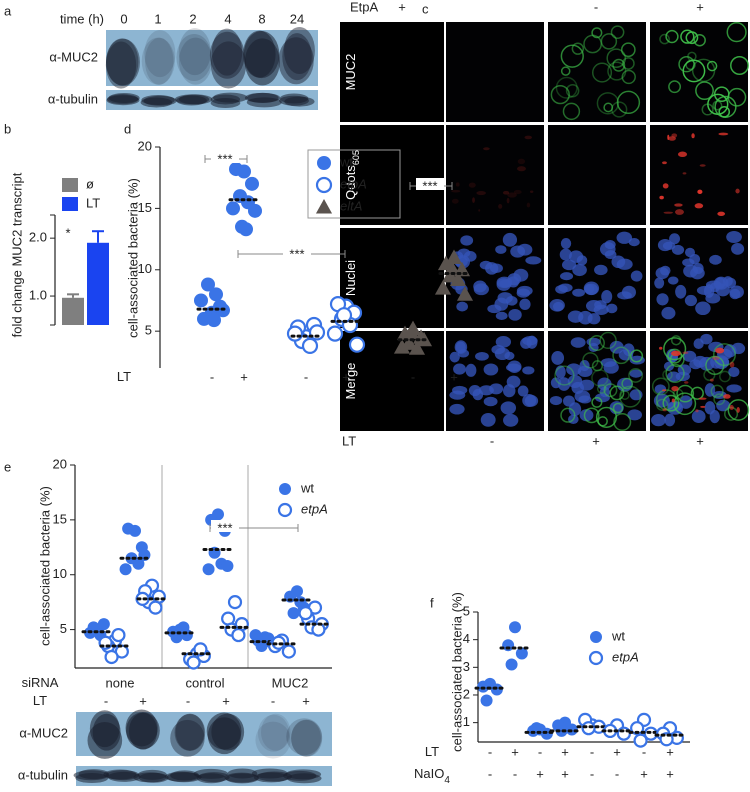  I want to click on label-strip, so click(392, 175).